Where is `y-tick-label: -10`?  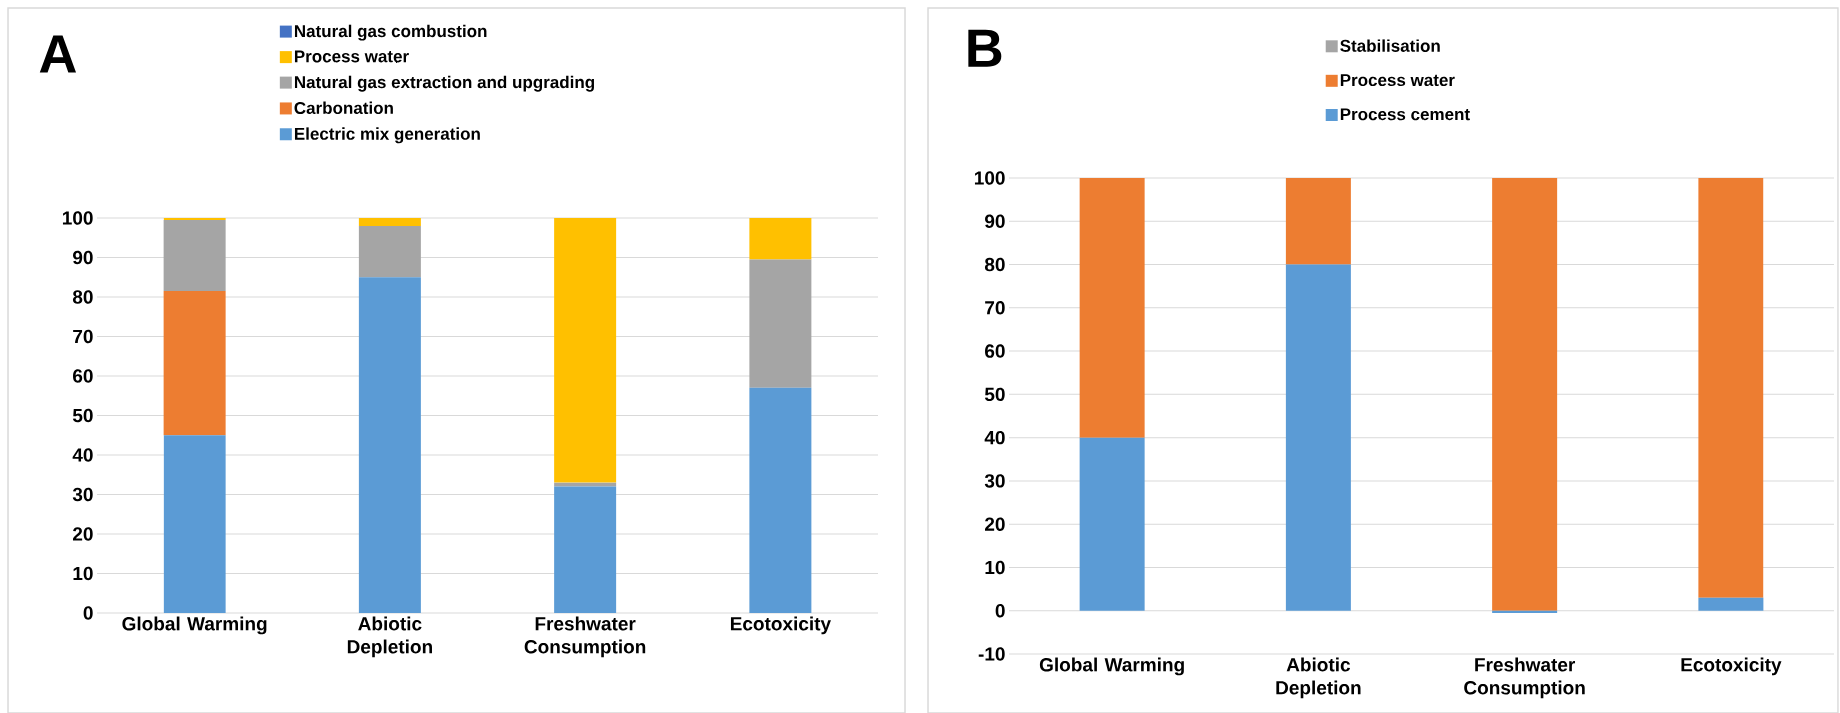 y-tick-label: -10 is located at coordinates (991, 654).